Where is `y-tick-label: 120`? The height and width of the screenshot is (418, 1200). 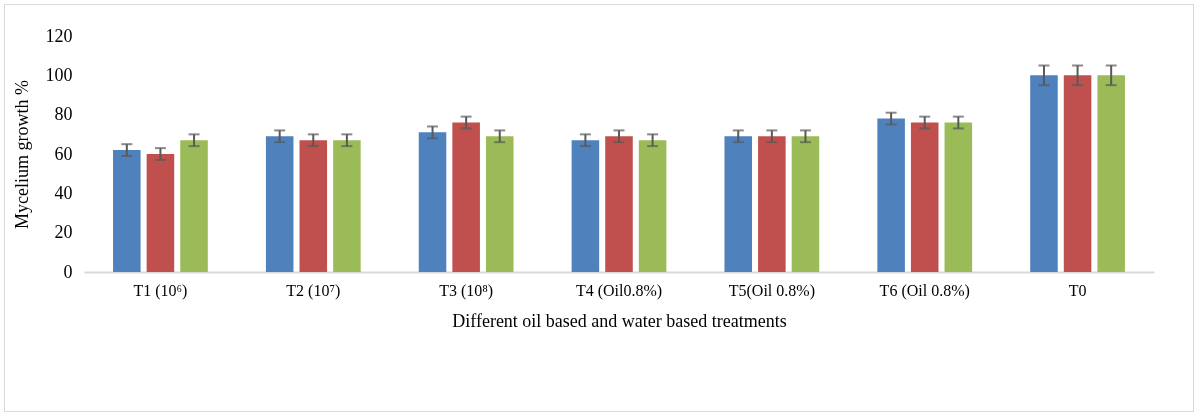 y-tick-label: 120 is located at coordinates (59, 35).